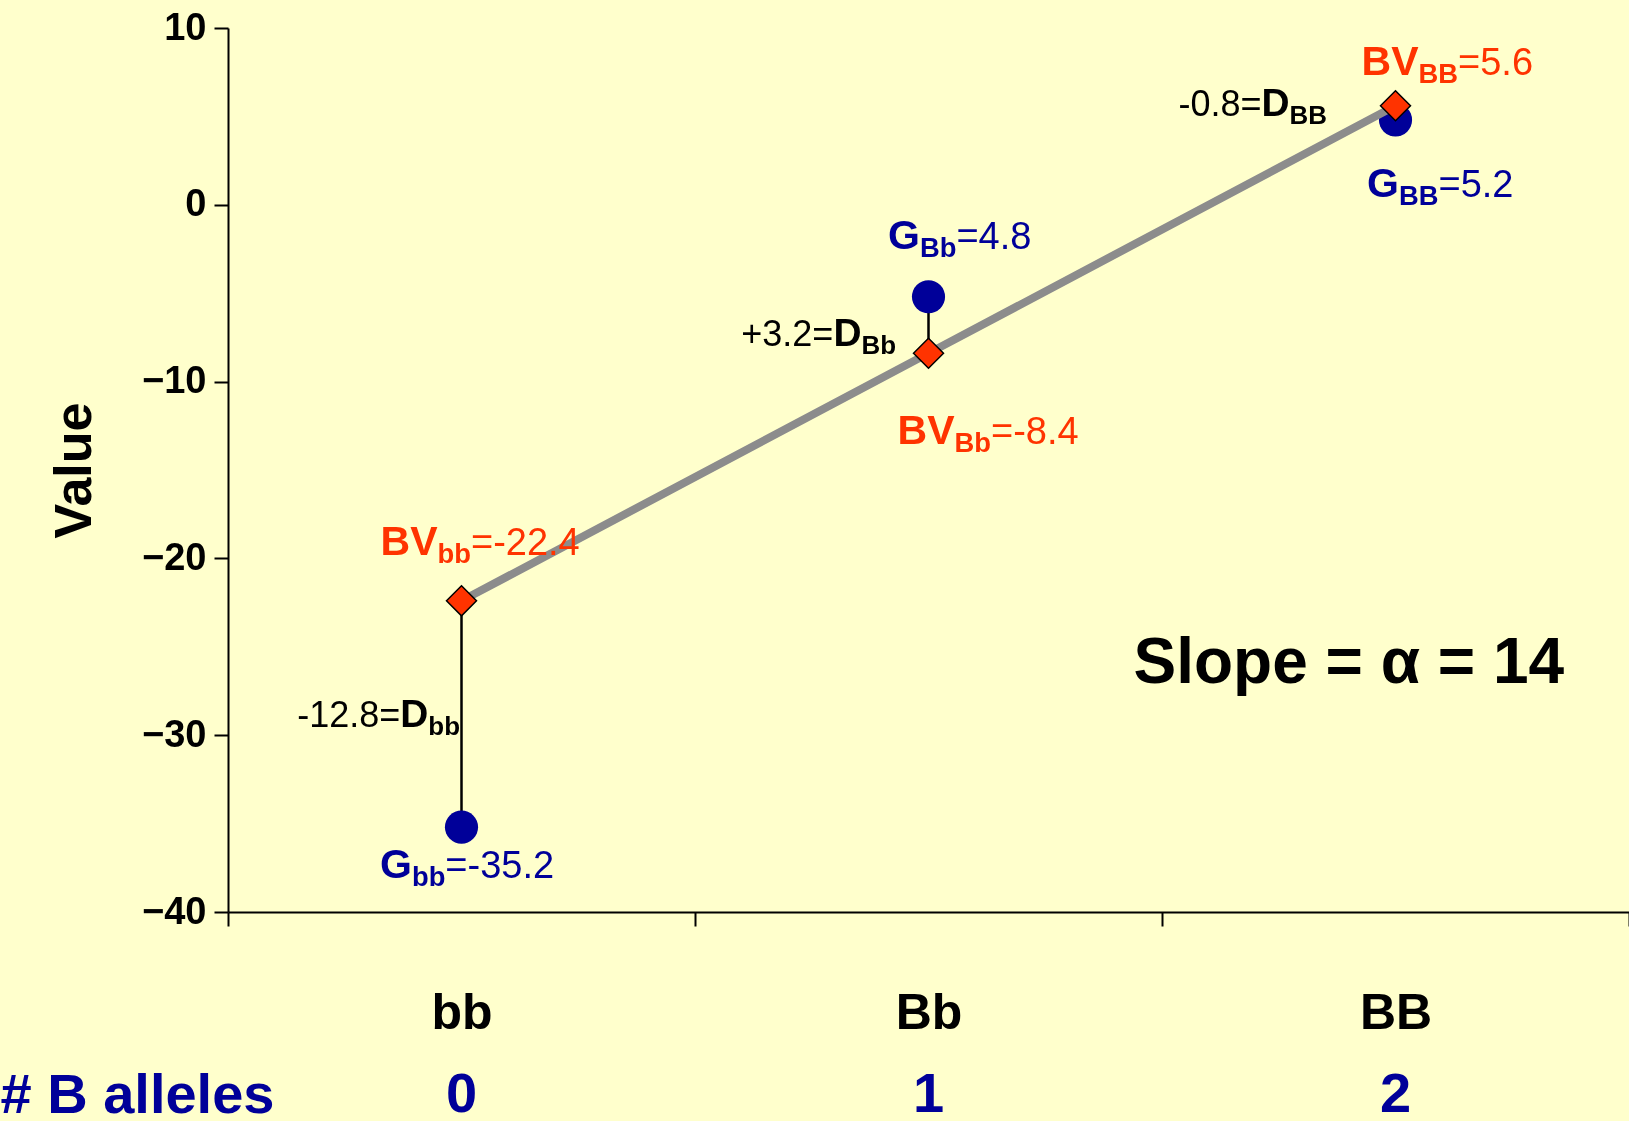 The width and height of the screenshot is (1629, 1121). Describe the element at coordinates (378, 716) in the screenshot. I see `annotation: -12.8=D$_{bb}$` at that location.